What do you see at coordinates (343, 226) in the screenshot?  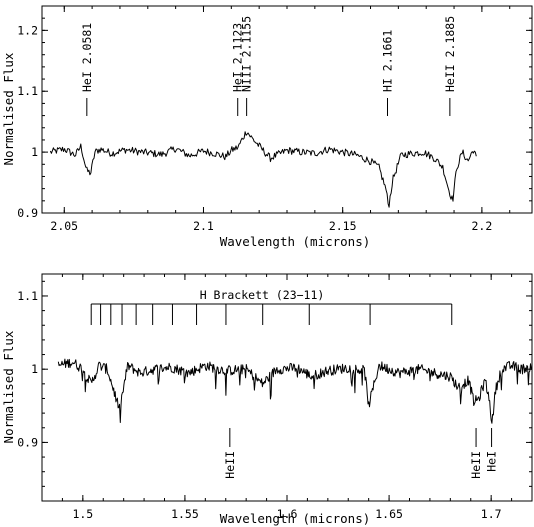 I see `x-tick-label: 2.15` at bounding box center [343, 226].